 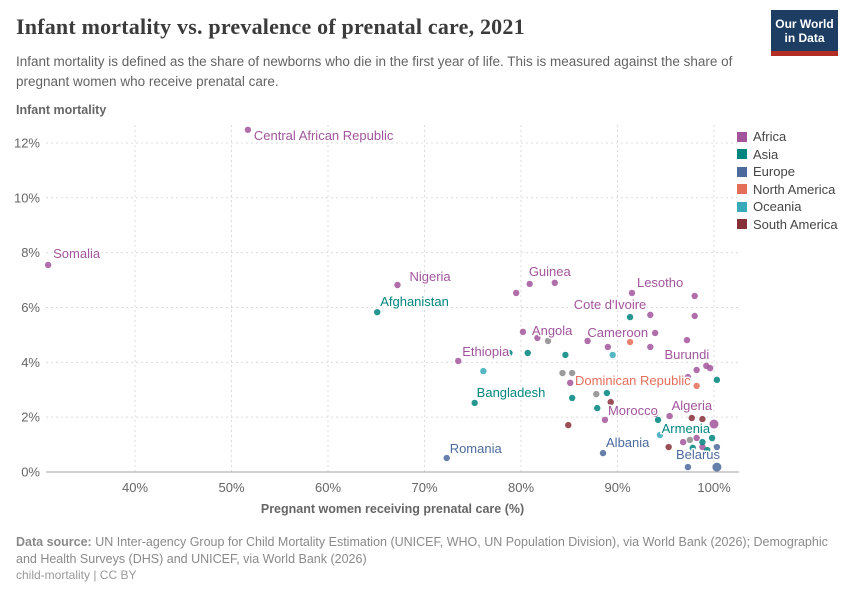 What do you see at coordinates (698, 455) in the screenshot?
I see `country-label-belarus: Belarus` at bounding box center [698, 455].